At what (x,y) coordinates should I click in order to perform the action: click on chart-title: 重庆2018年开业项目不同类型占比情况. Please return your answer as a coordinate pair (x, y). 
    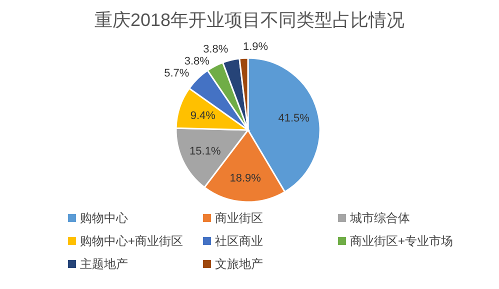
    Looking at the image, I should click on (249, 20).